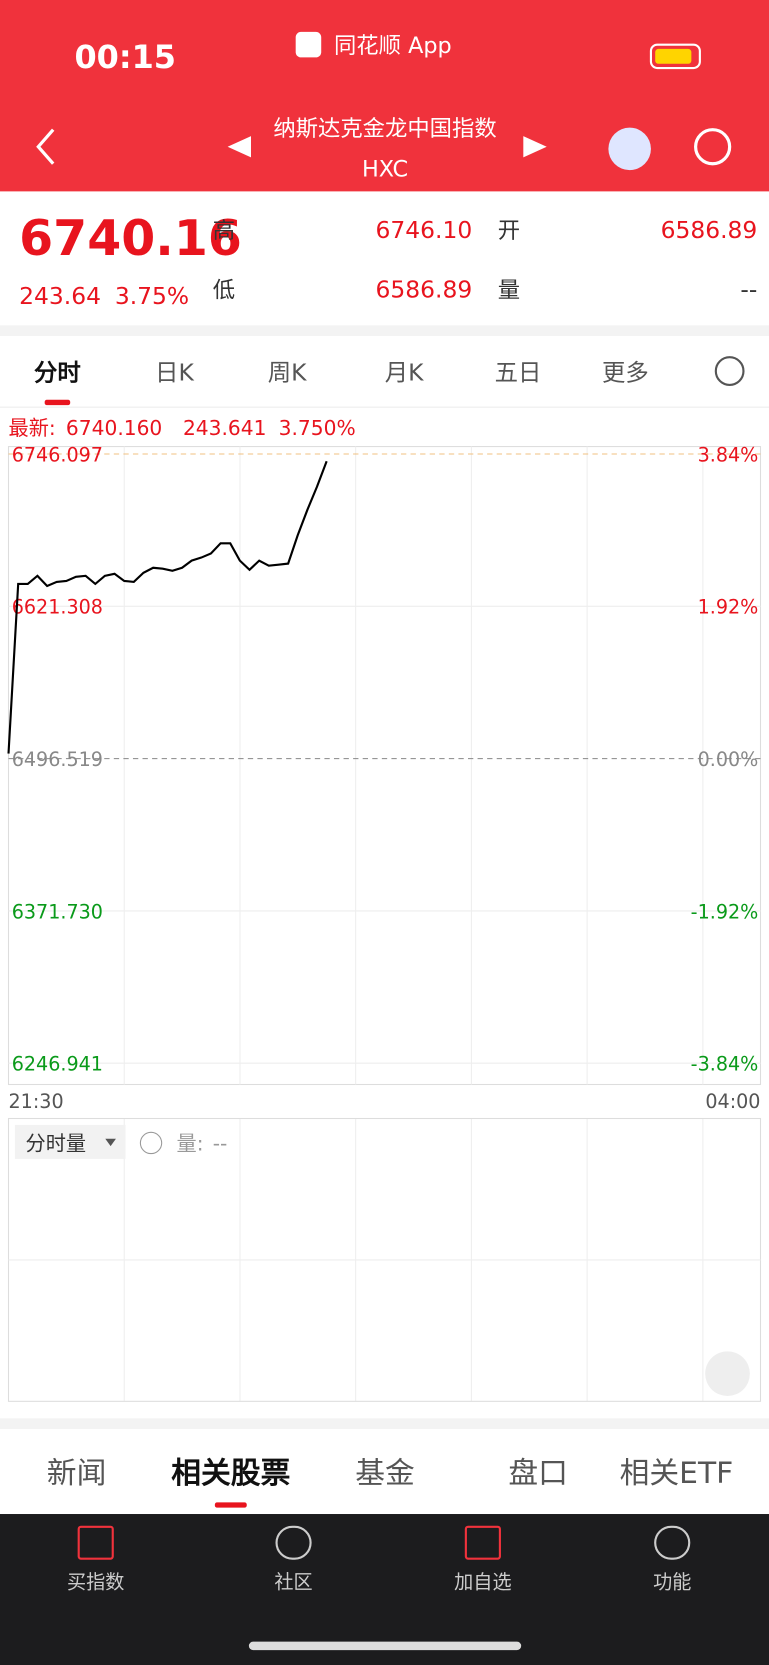 This screenshot has height=1665, width=769. Describe the element at coordinates (95, 1581) in the screenshot. I see `nav-label: 买指数` at that location.